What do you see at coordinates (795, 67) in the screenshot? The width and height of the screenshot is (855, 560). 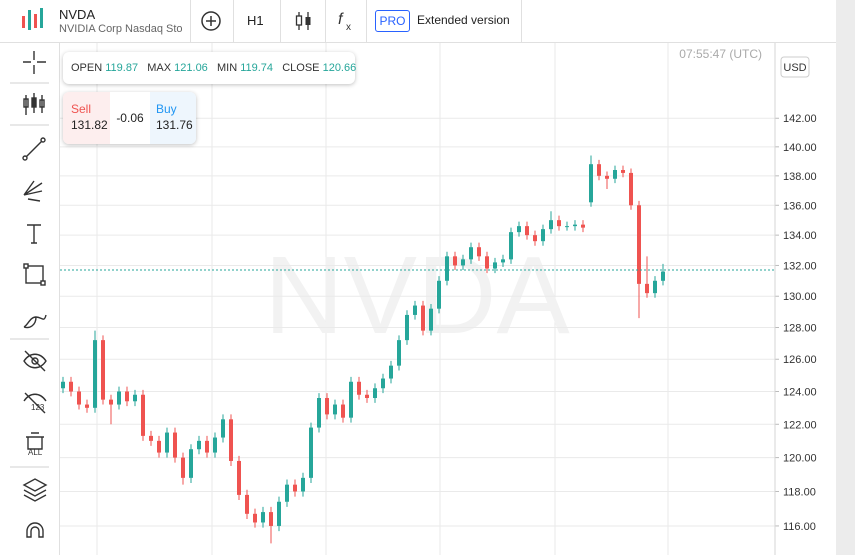 I see `currency-box` at bounding box center [795, 67].